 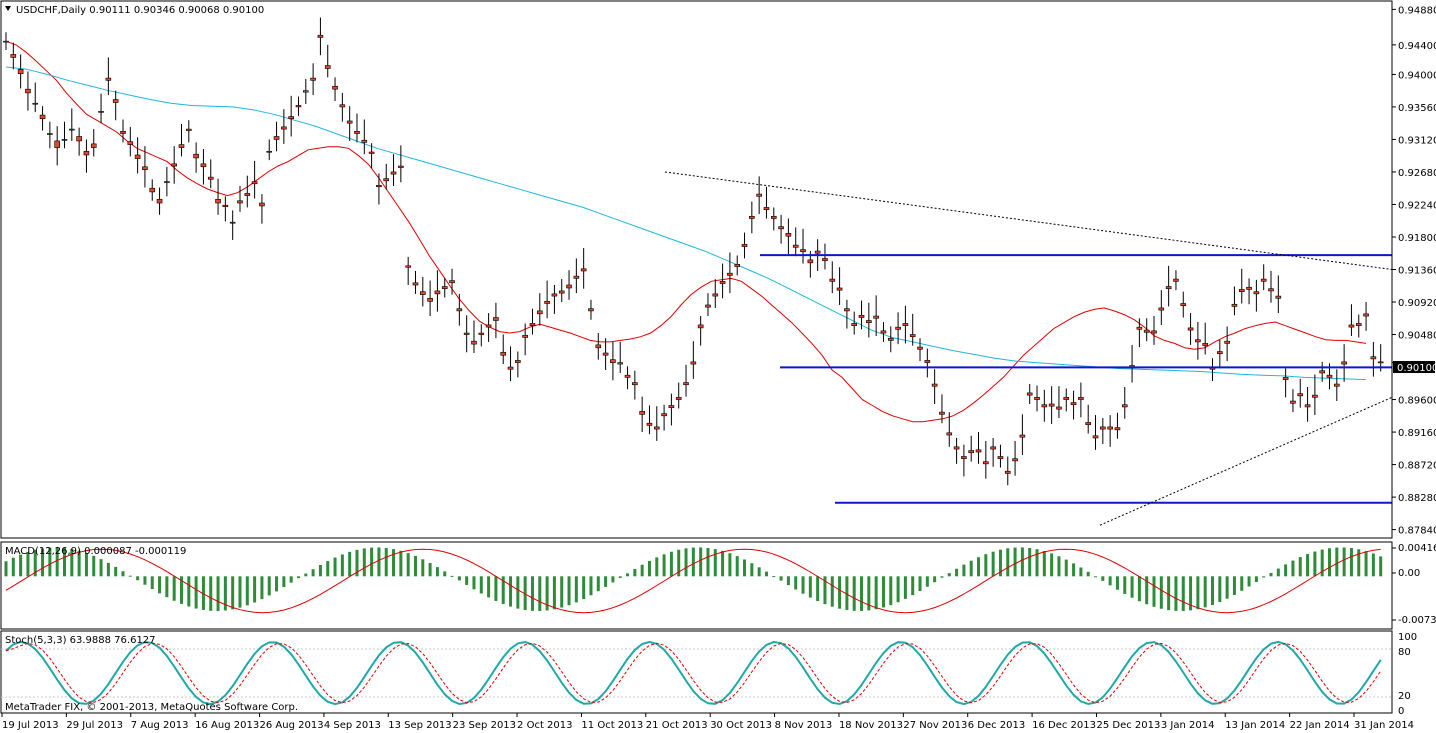 What do you see at coordinates (544, 725) in the screenshot?
I see `time-tick-label: 2 Oct 2013` at bounding box center [544, 725].